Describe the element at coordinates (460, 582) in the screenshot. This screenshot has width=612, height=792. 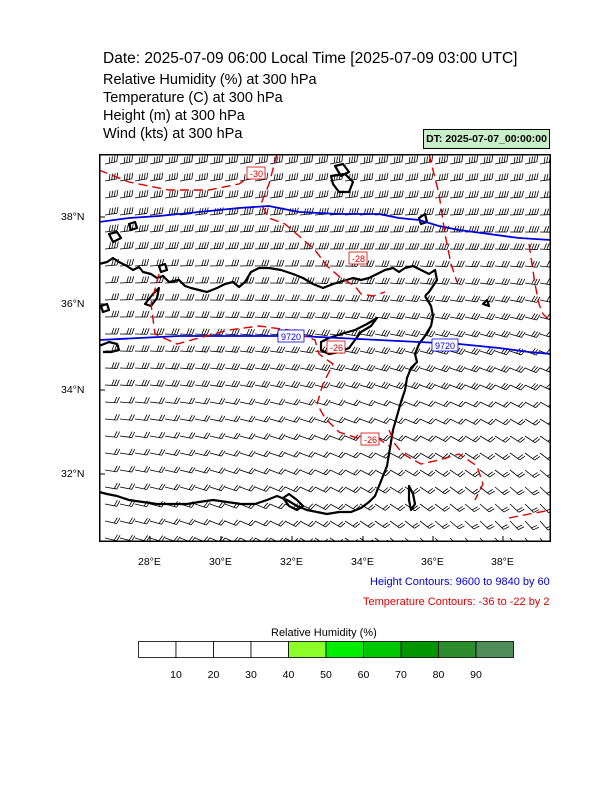
I see `height-contour-legend: Height Contours: 9600 to 9840 by 60` at that location.